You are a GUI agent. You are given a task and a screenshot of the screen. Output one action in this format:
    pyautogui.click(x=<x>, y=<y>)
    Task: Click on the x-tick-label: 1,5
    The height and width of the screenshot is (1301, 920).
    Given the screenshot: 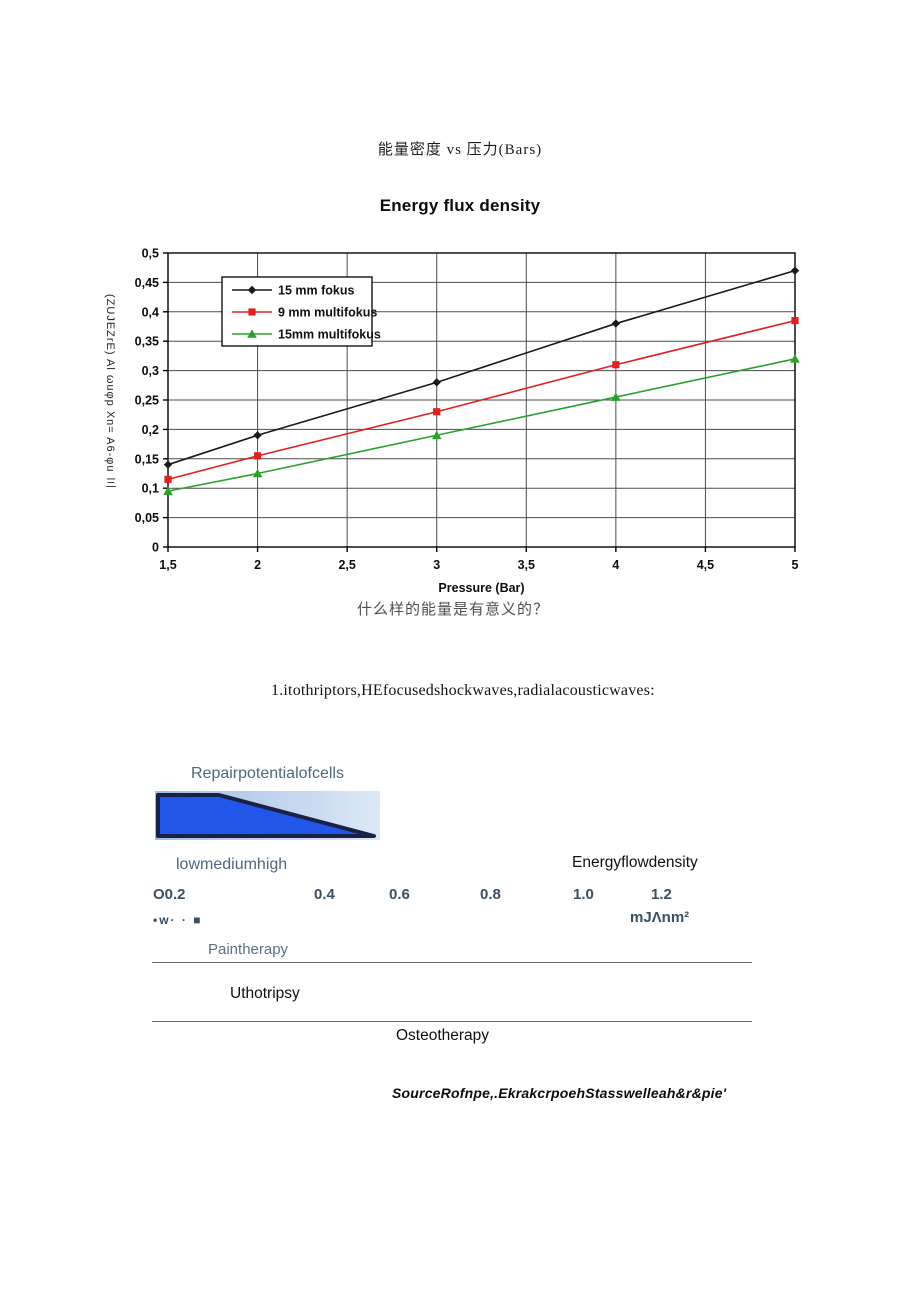 What is the action you would take?
    pyautogui.click(x=167, y=565)
    